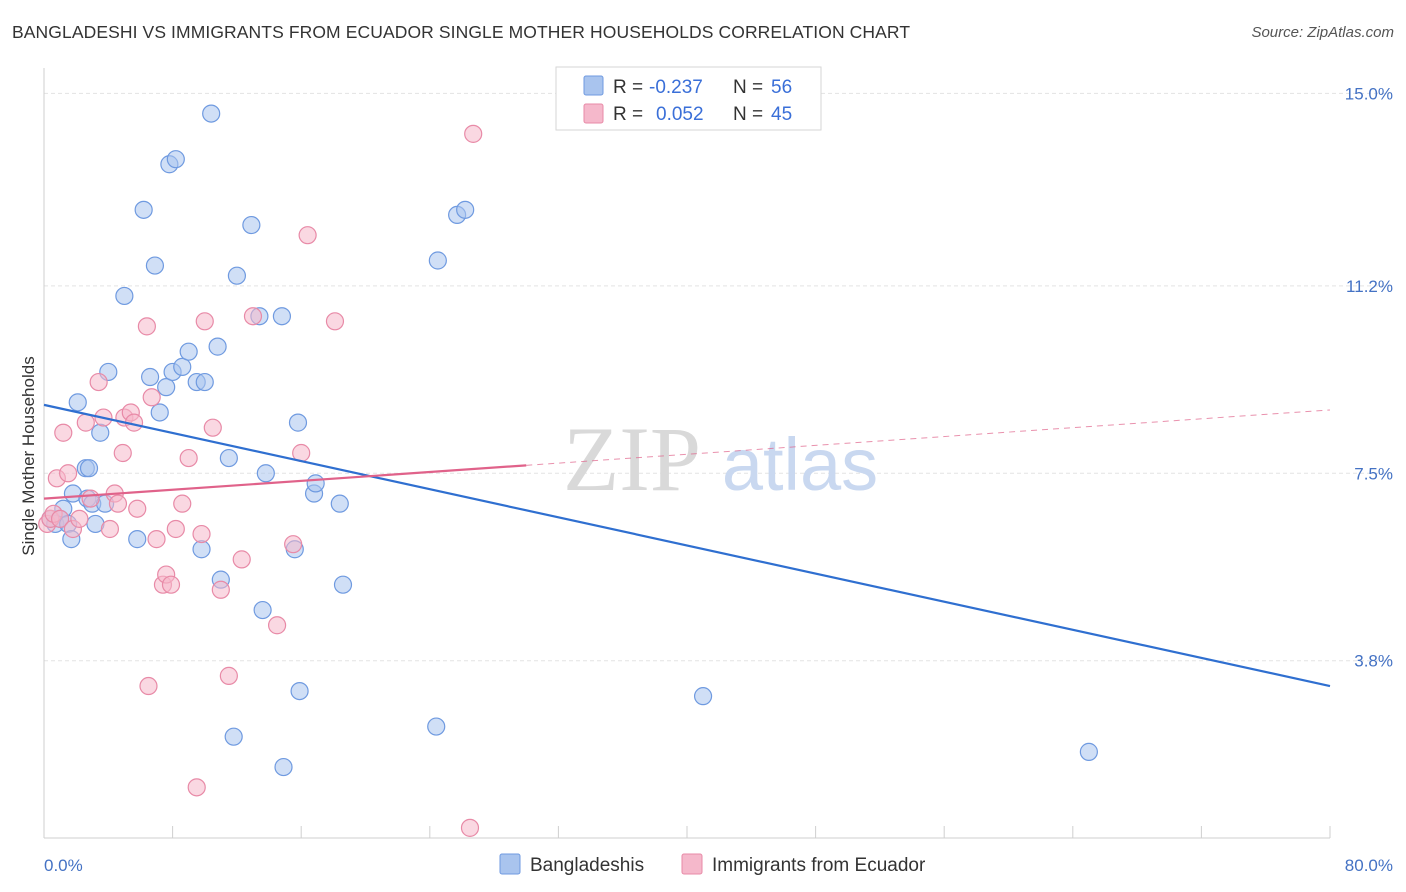 The height and width of the screenshot is (892, 1406). What do you see at coordinates (510, 864) in the screenshot?
I see `bottom-legend-swatch-bangladeshis` at bounding box center [510, 864].